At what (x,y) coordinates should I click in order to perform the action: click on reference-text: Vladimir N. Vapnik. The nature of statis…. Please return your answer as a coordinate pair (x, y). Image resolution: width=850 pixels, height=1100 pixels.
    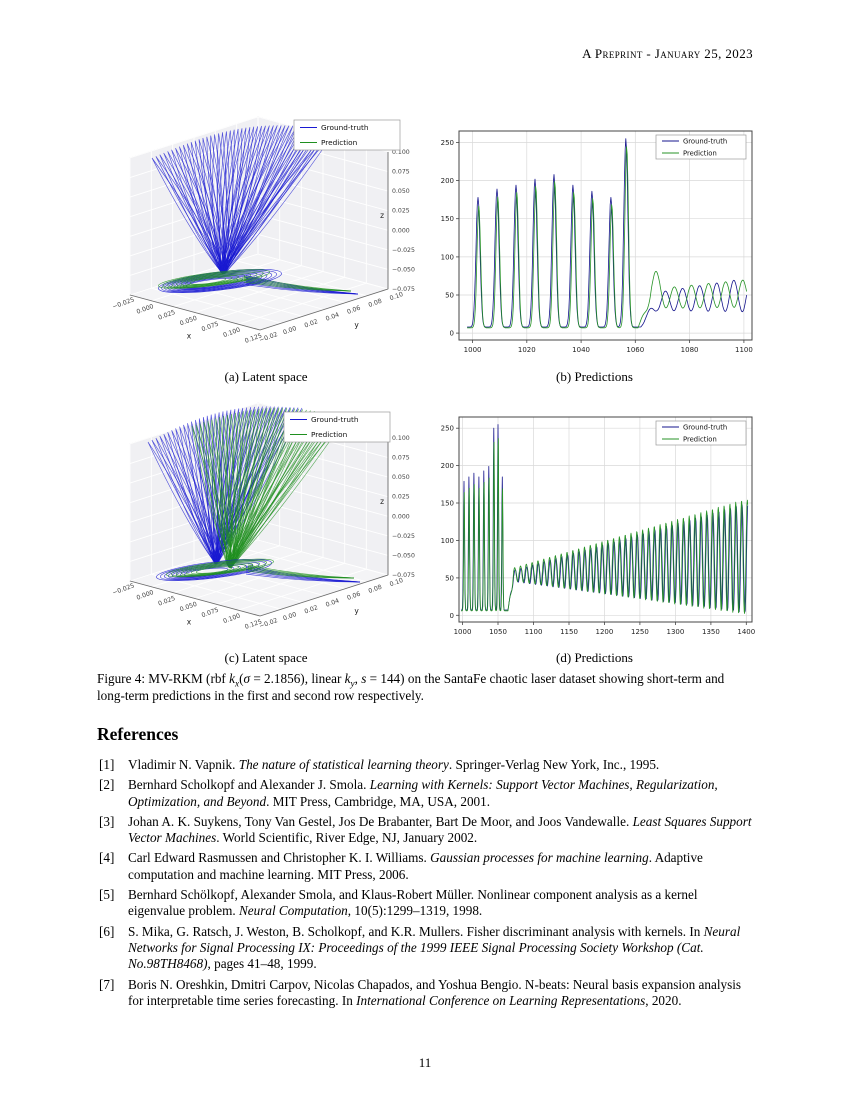
    Looking at the image, I should click on (394, 764).